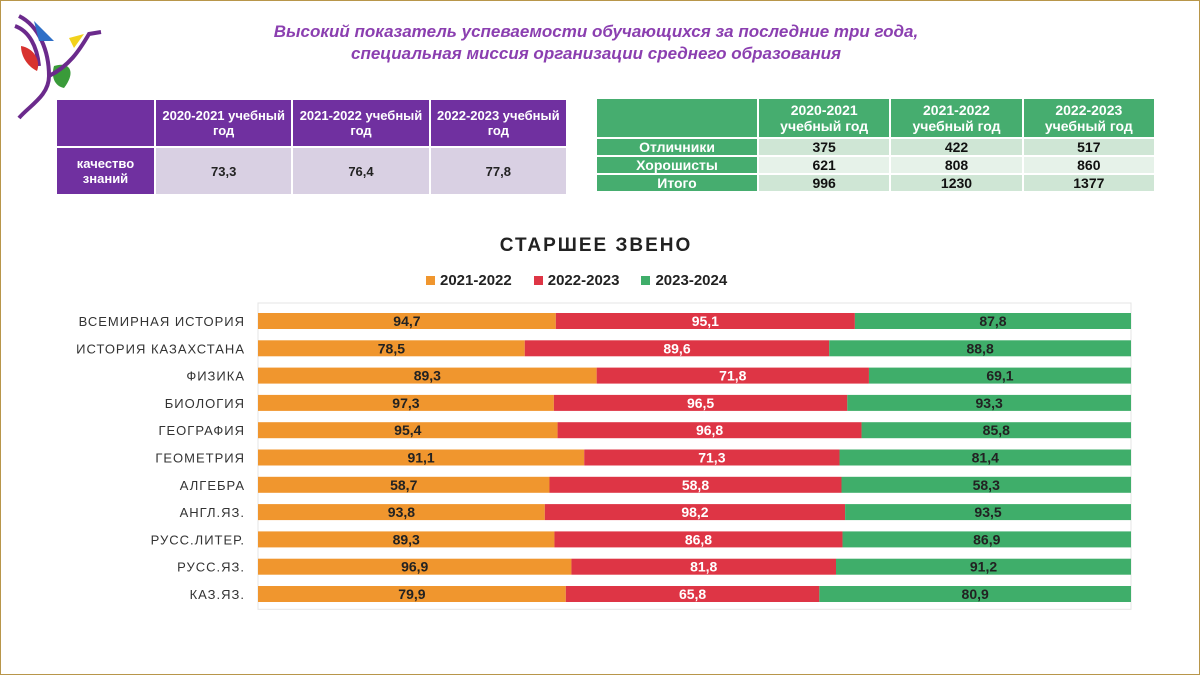 The height and width of the screenshot is (675, 1200). Describe the element at coordinates (583, 280) in the screenshot. I see `legend-label: 2022-2023` at that location.